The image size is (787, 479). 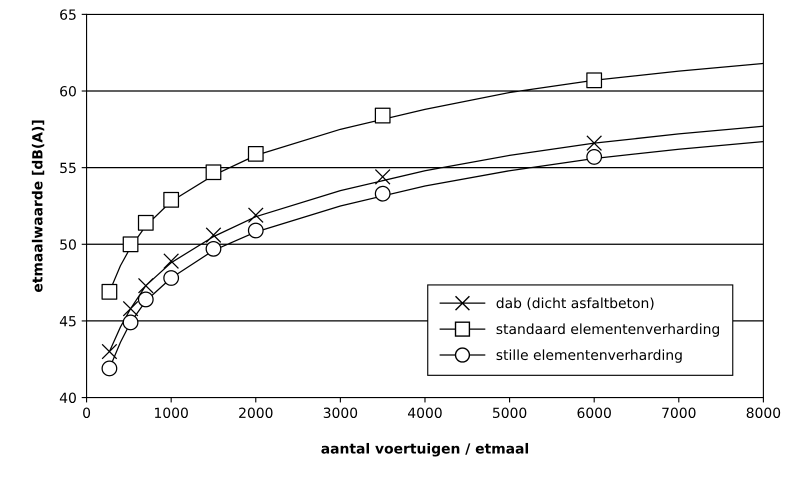 What do you see at coordinates (679, 413) in the screenshot?
I see `x-tick-label: 7000` at bounding box center [679, 413].